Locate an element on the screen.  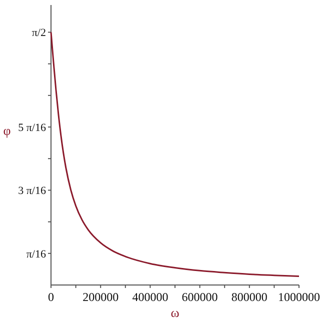
x-tick-label: 0 is located at coordinates (51, 297).